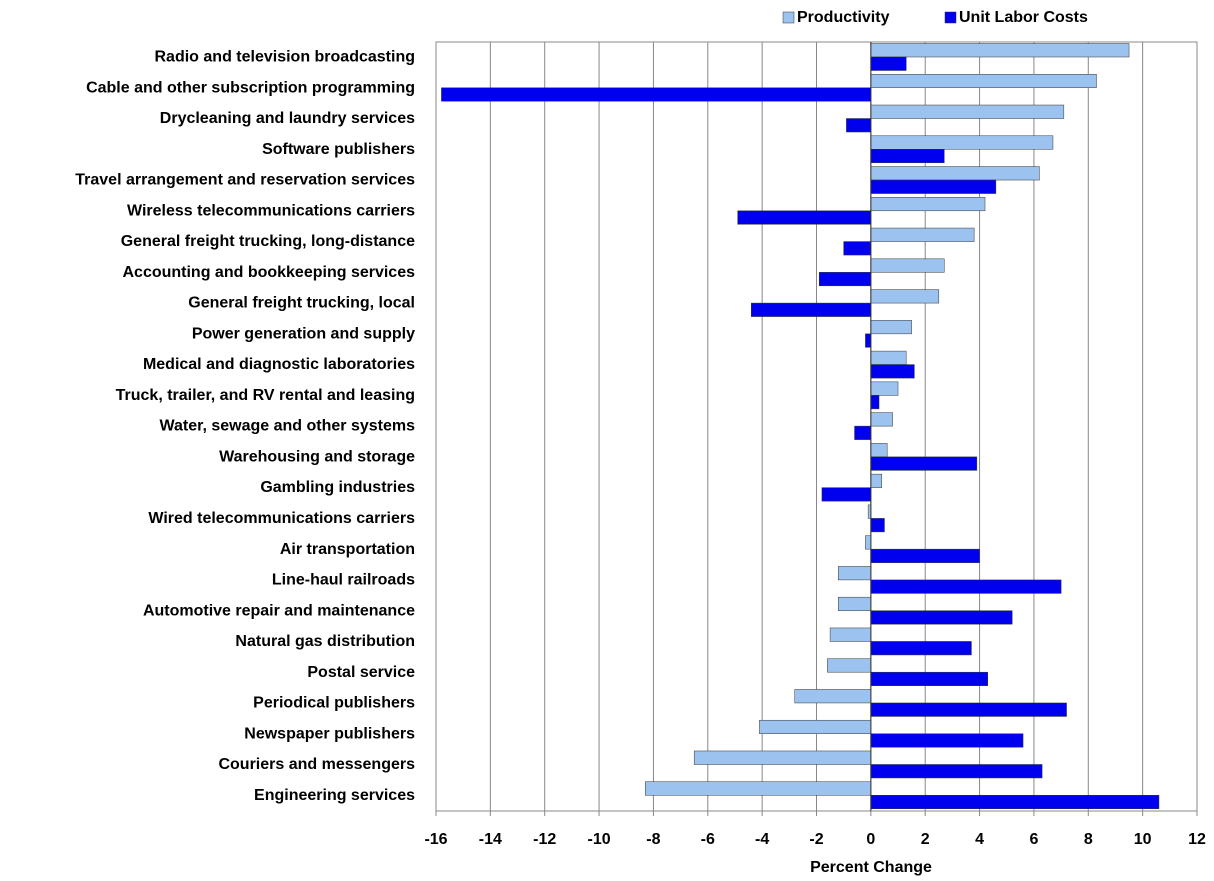  Describe the element at coordinates (317, 456) in the screenshot. I see `y-tick-label: Warehousing and storage` at that location.